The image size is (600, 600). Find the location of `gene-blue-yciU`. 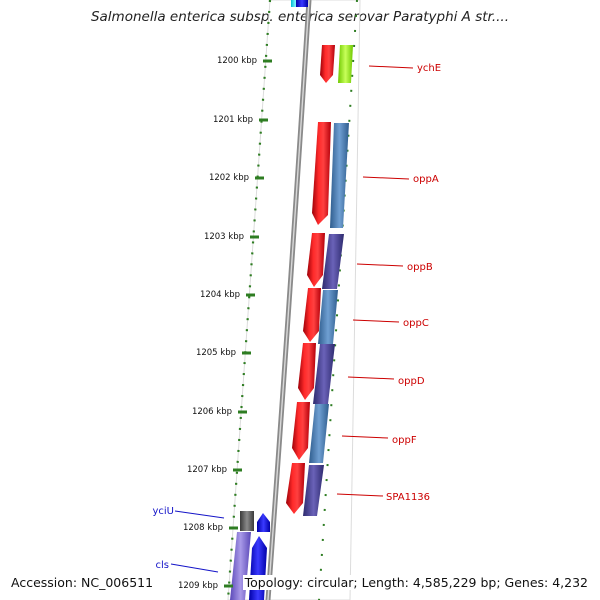

gene-blue-yciU is located at coordinates (263, 522).